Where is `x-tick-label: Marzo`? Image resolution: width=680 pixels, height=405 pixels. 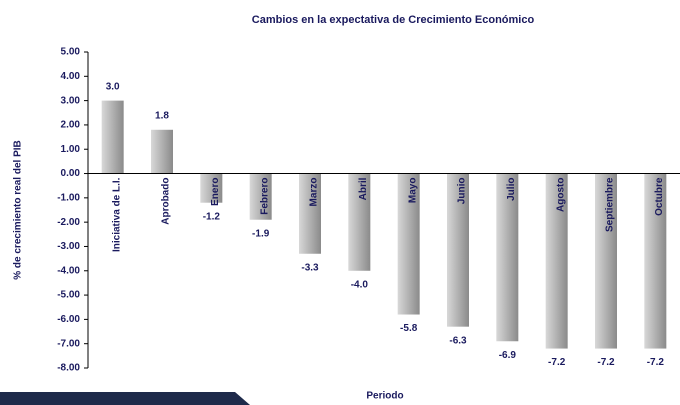
x-tick-label: Marzo is located at coordinates (314, 192).